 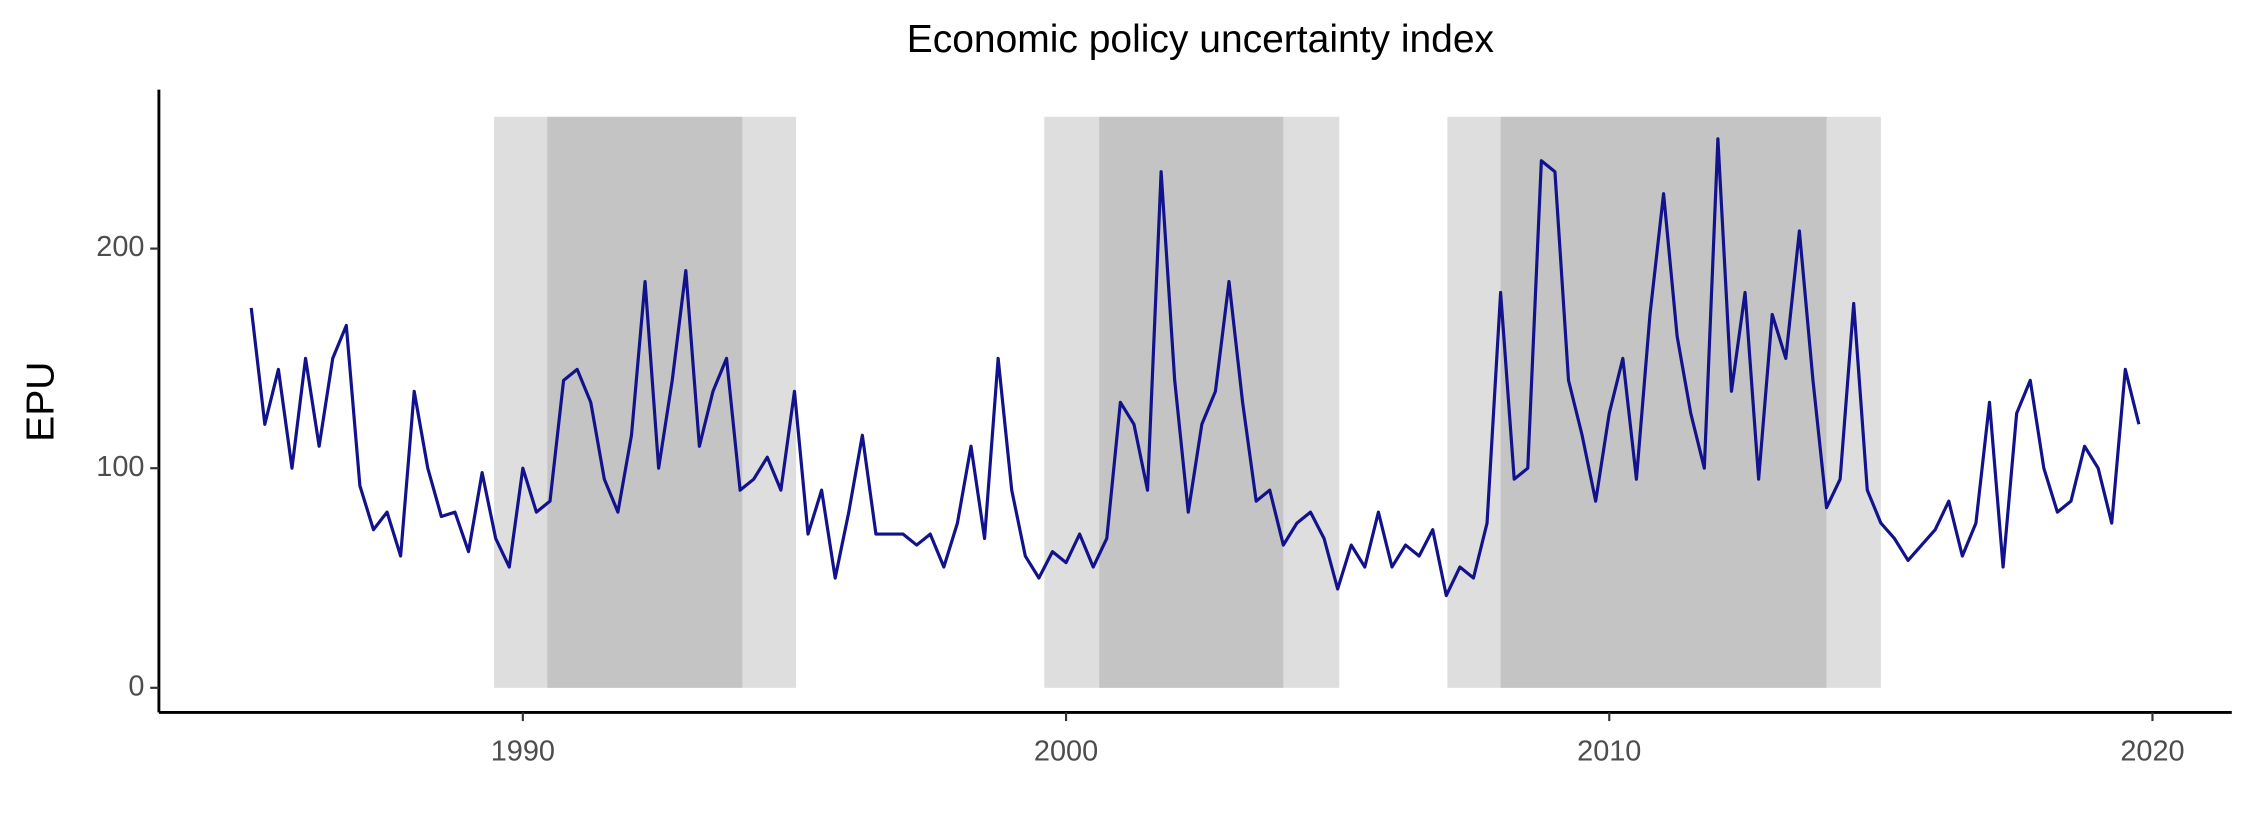 What do you see at coordinates (2152, 751) in the screenshot?
I see `x-tick-label: 2020` at bounding box center [2152, 751].